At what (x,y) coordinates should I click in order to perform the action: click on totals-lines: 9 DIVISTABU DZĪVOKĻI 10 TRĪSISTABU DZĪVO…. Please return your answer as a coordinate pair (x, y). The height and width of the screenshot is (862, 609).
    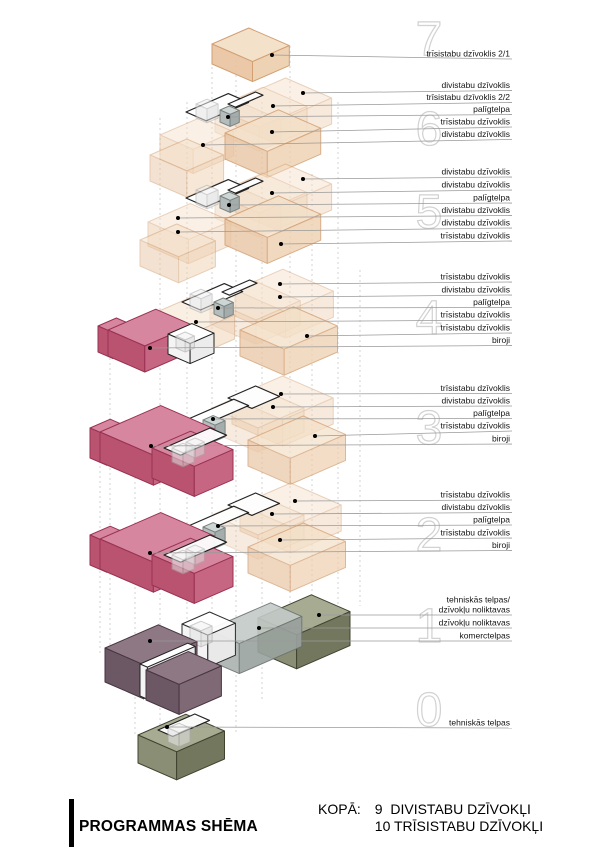
    Looking at the image, I should click on (459, 818).